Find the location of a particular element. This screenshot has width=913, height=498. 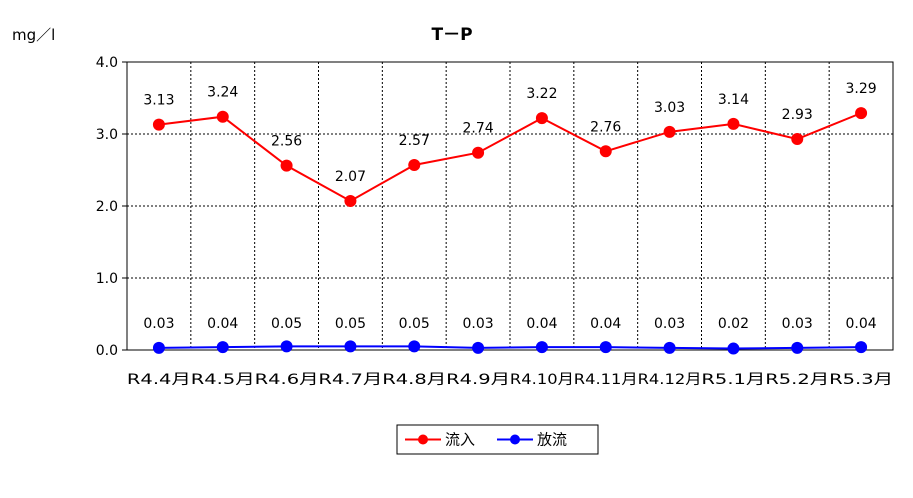

y-tick-label: 3.0 is located at coordinates (107, 135).